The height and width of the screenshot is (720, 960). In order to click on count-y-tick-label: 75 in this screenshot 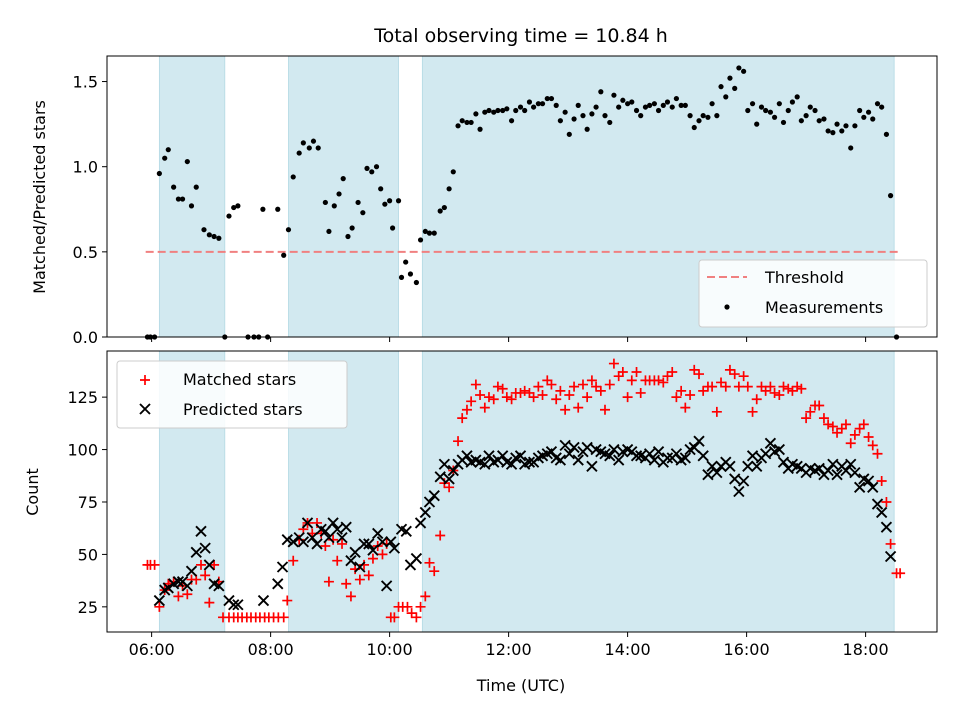, I will do `click(88, 502)`.